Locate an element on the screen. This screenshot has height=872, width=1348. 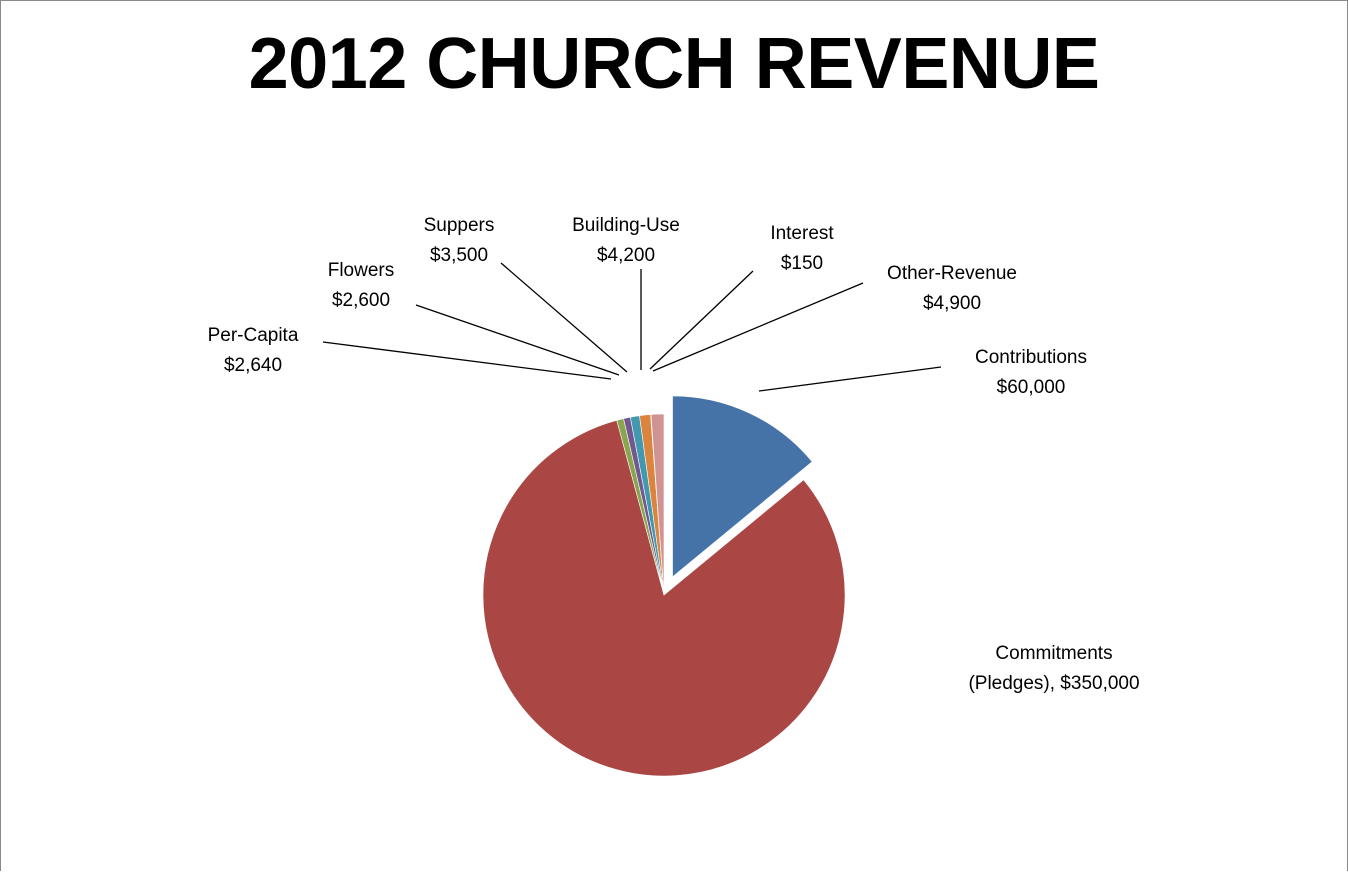
leader-line-flowers is located at coordinates (517, 340).